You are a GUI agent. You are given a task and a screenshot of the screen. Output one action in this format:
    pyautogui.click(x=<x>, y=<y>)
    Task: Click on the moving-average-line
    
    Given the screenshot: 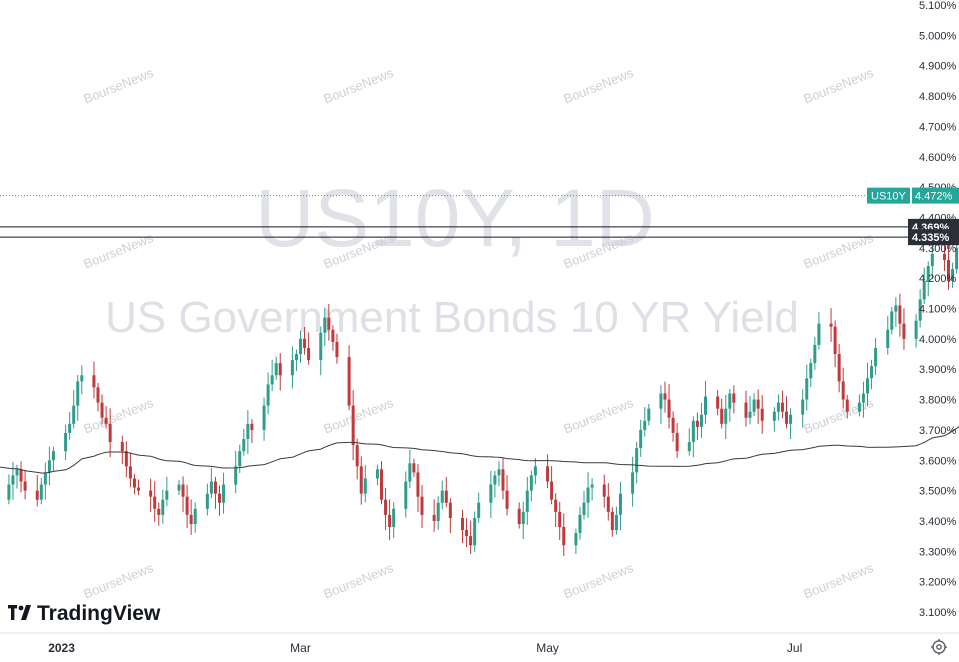 What is the action you would take?
    pyautogui.click(x=479, y=450)
    